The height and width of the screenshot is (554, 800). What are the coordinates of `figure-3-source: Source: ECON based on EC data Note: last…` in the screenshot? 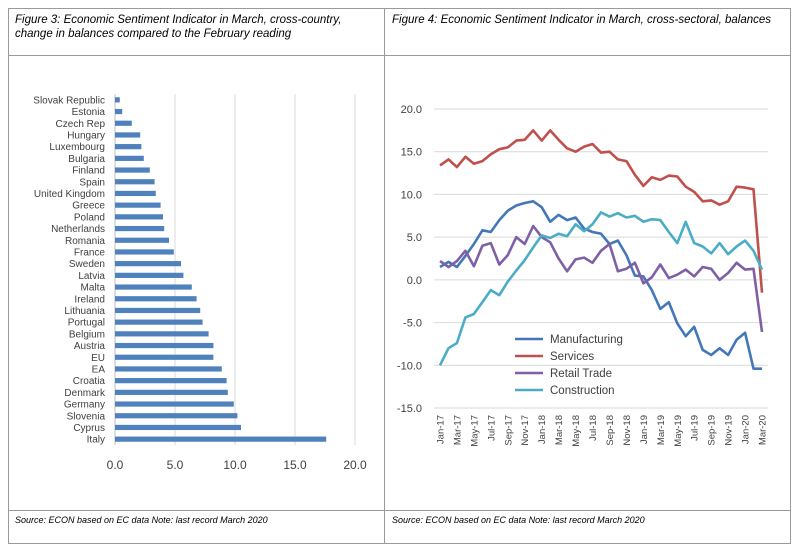 It's located at (141, 520).